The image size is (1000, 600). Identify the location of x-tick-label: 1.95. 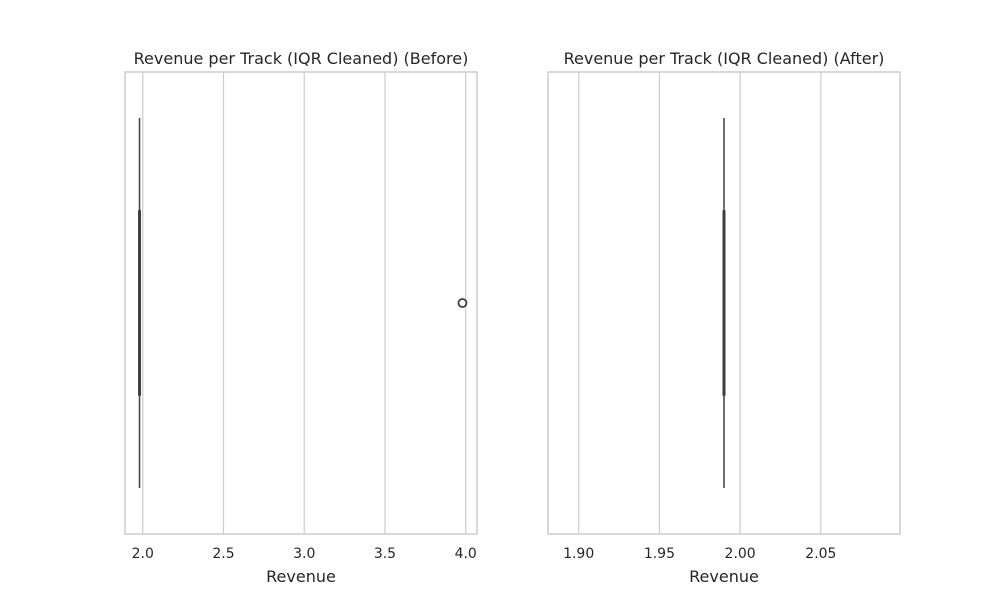
(659, 554).